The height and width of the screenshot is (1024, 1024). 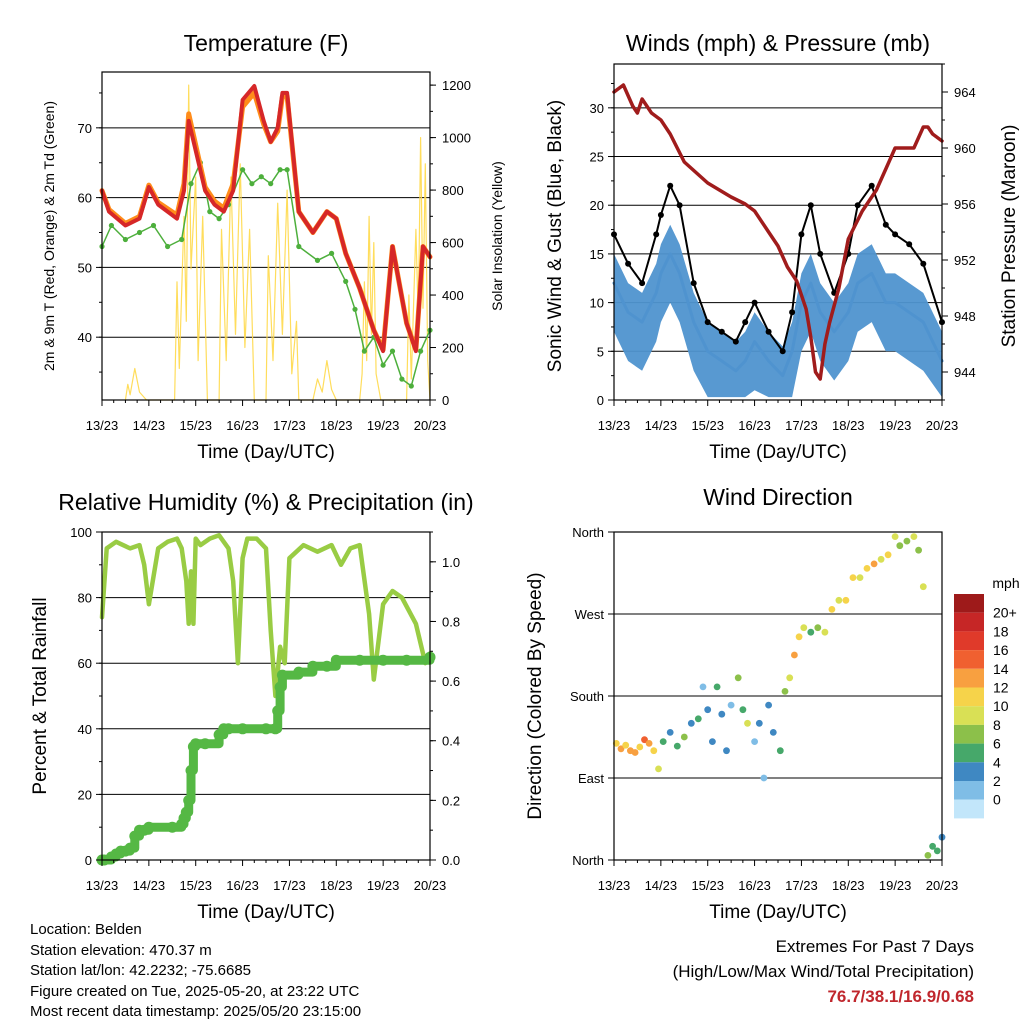 What do you see at coordinates (266, 43) in the screenshot?
I see `temperature-title: Temperature (F)` at bounding box center [266, 43].